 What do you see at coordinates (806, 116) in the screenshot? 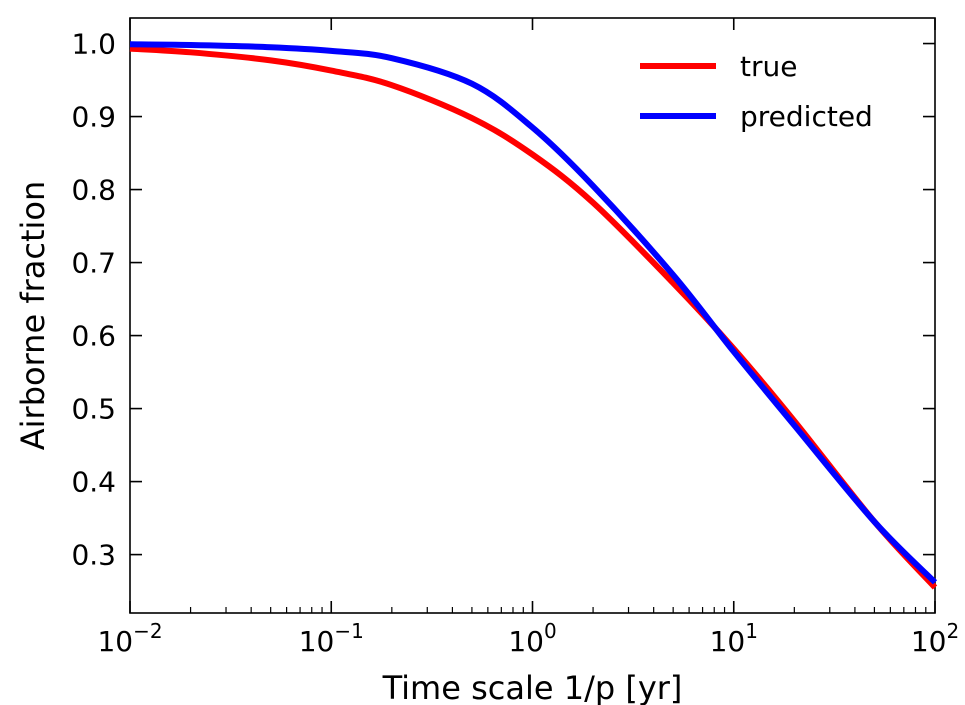
I see `legend-label-predicted: predicted` at bounding box center [806, 116].